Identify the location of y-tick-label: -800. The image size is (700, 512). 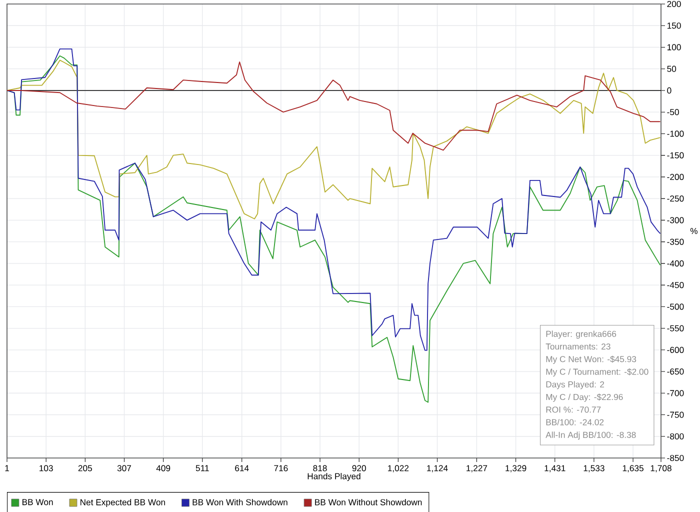
(675, 436).